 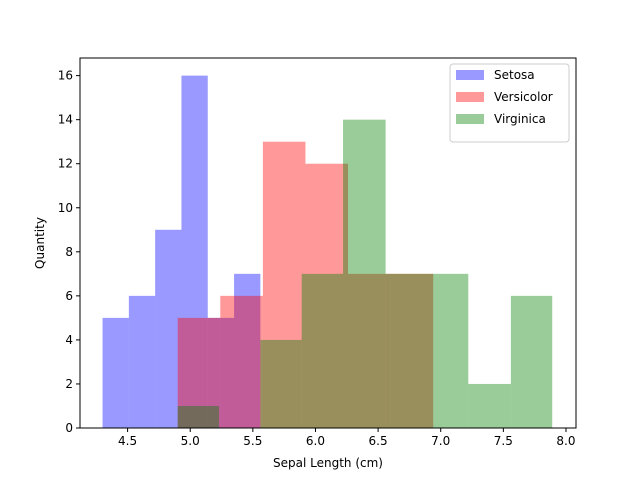 I want to click on y-tick-label: 10, so click(x=65, y=208).